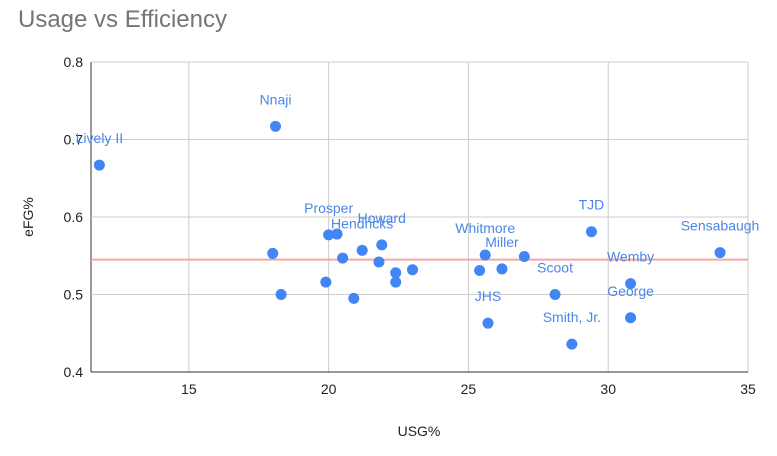 Image resolution: width=777 pixels, height=456 pixels. I want to click on point-label: George, so click(630, 291).